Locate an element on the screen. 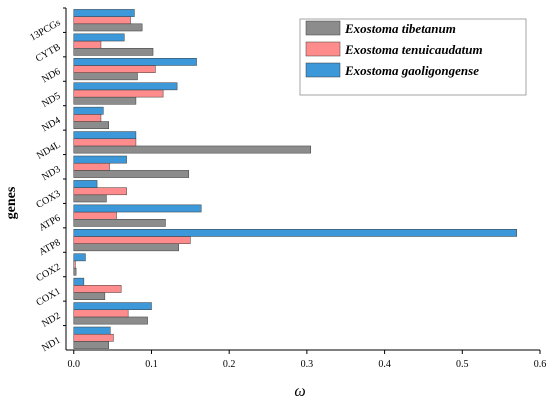  category-label-nd6: ND6 is located at coordinates (51, 75).